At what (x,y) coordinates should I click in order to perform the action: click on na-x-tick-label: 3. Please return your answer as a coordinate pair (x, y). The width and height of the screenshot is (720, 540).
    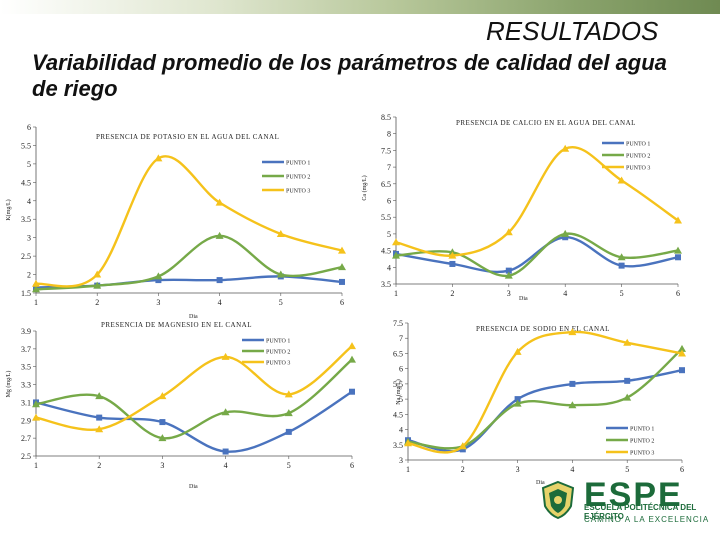
    Looking at the image, I should click on (518, 469).